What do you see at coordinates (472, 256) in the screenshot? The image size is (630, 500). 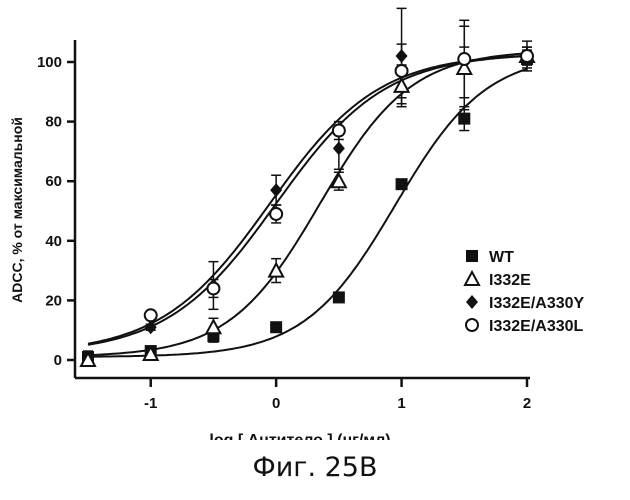 I see `legend-marker-wt` at bounding box center [472, 256].